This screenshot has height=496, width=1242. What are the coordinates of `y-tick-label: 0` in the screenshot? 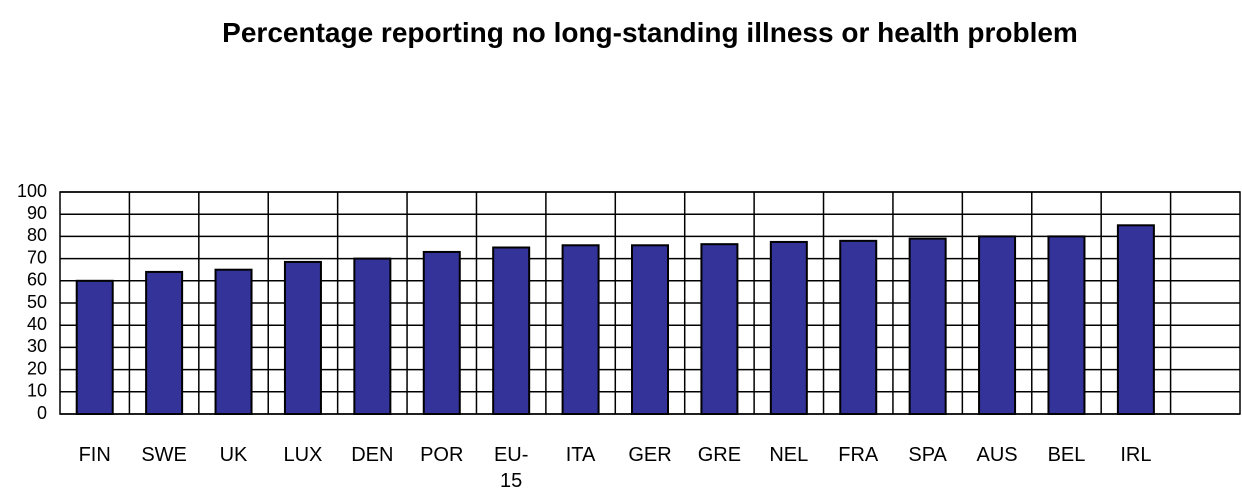 It's located at (42, 413).